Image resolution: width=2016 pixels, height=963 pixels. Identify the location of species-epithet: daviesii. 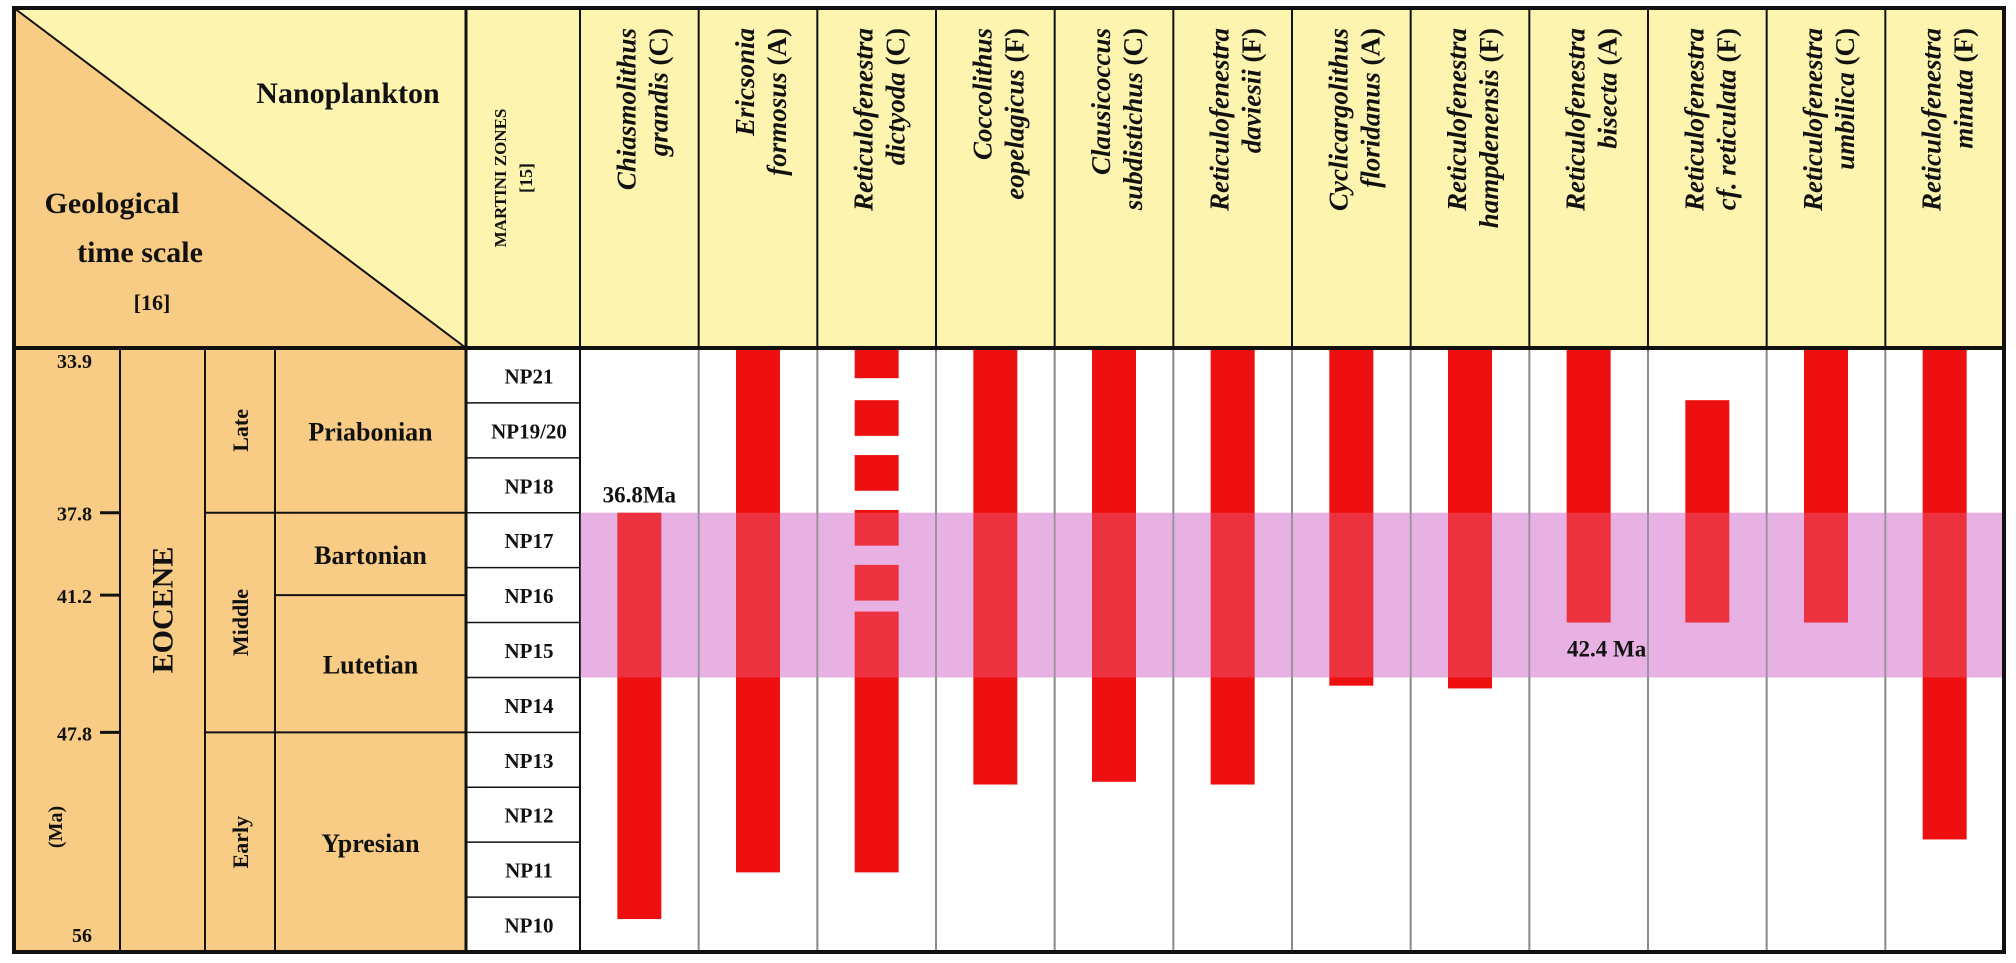
(1252, 107).